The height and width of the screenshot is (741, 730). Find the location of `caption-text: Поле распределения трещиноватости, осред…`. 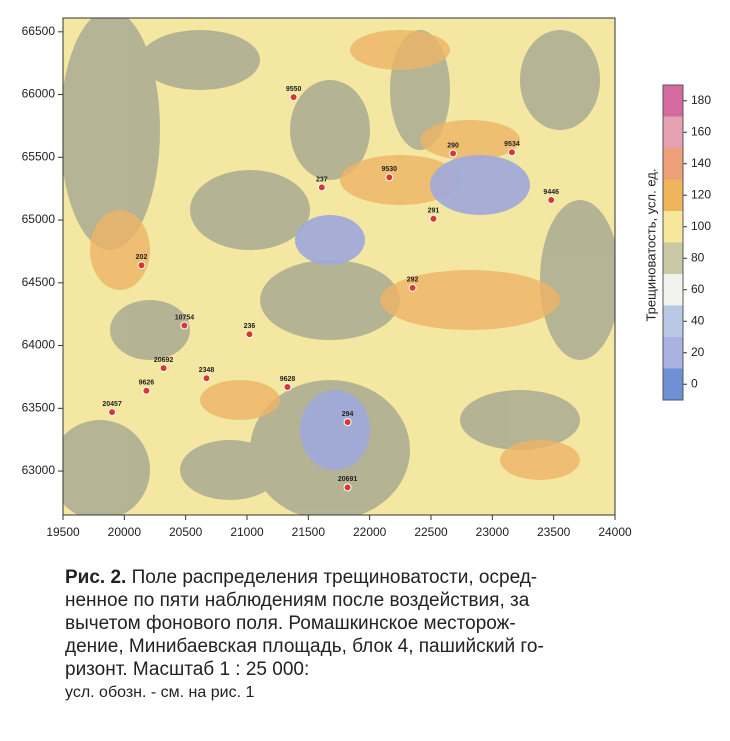

caption-text: Поле распределения трещиноватости, осред… is located at coordinates (334, 577).